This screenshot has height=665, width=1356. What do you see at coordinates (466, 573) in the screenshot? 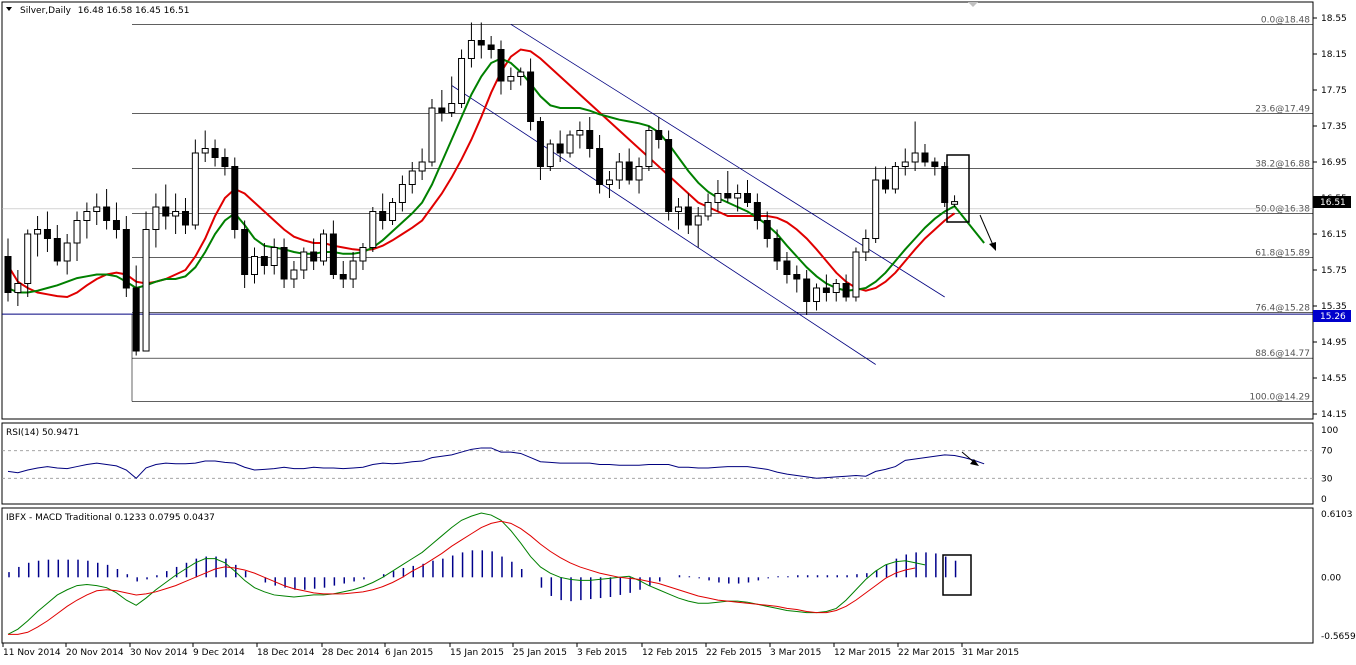
I see `macd-line` at bounding box center [466, 573].